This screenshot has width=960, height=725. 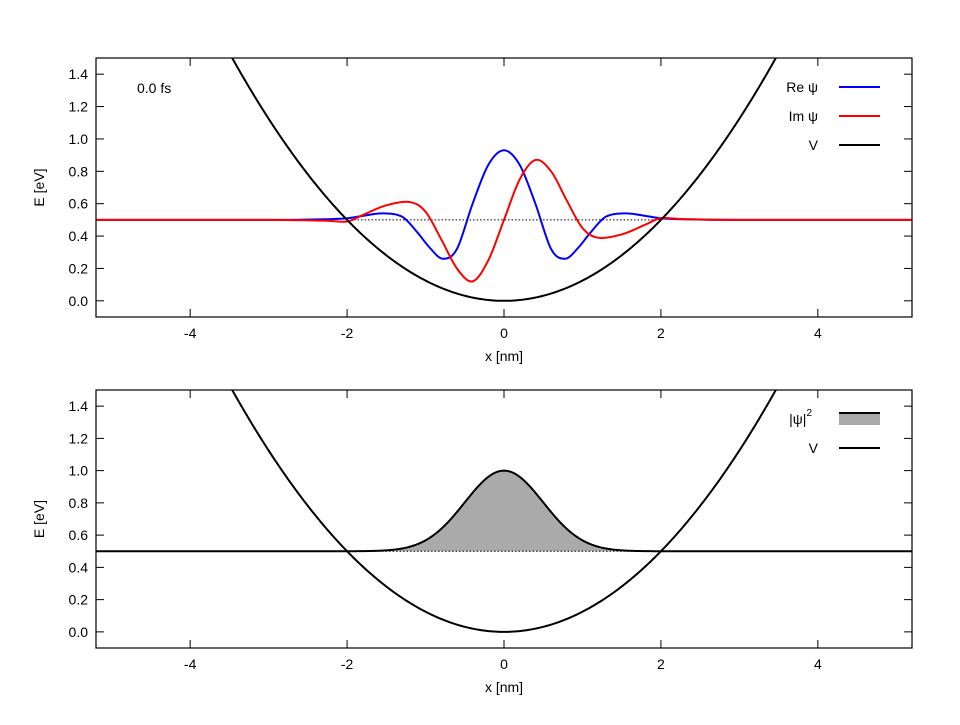 What do you see at coordinates (504, 204) in the screenshot?
I see `series-line-re-psi` at bounding box center [504, 204].